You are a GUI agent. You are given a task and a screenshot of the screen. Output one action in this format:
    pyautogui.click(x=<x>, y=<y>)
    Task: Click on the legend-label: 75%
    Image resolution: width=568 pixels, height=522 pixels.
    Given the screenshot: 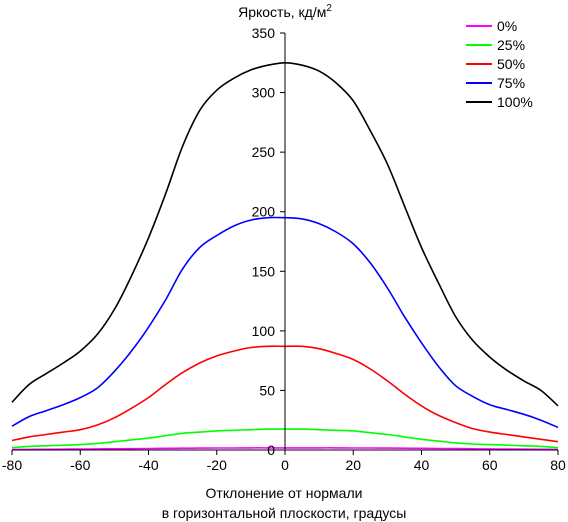 What is the action you would take?
    pyautogui.click(x=511, y=83)
    